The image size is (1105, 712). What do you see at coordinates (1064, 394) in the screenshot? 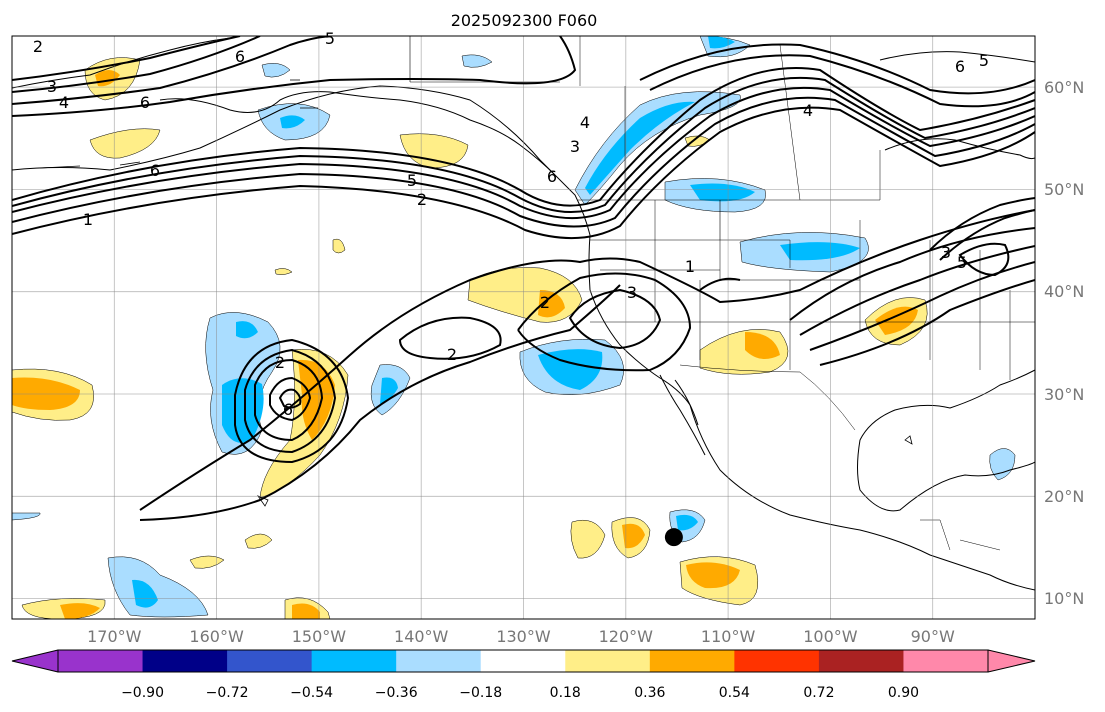
I see `lat-label: 30°N` at bounding box center [1064, 394].